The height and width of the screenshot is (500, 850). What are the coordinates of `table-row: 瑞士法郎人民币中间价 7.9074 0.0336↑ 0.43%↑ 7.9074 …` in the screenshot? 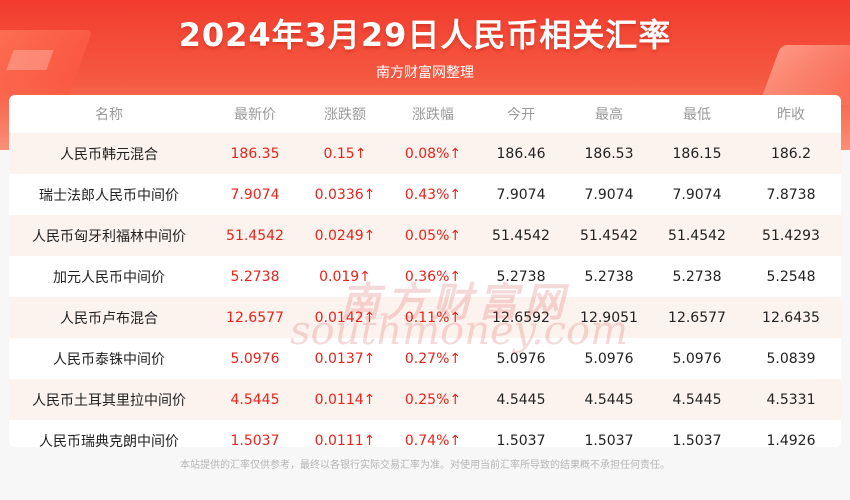 It's located at (425, 194).